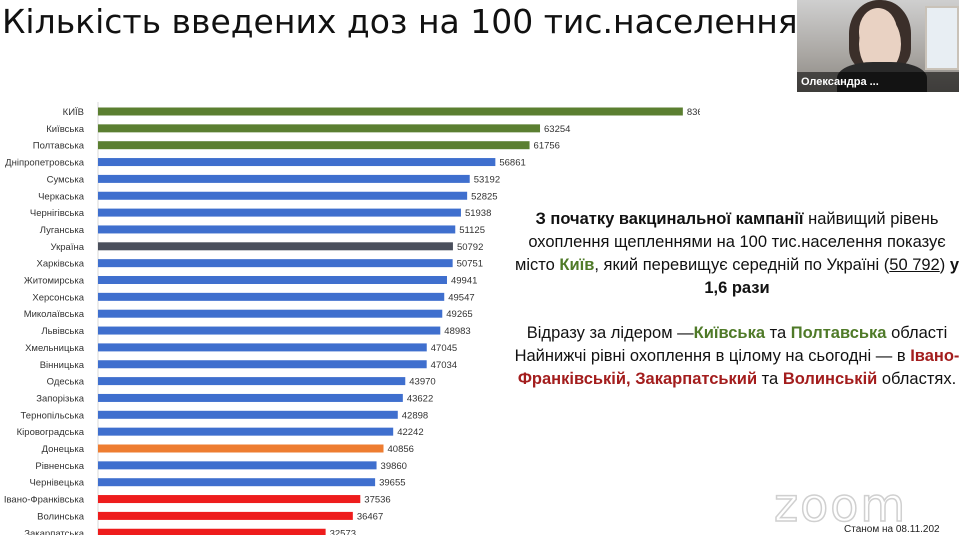  I want to click on value-label: 39655, so click(392, 483).